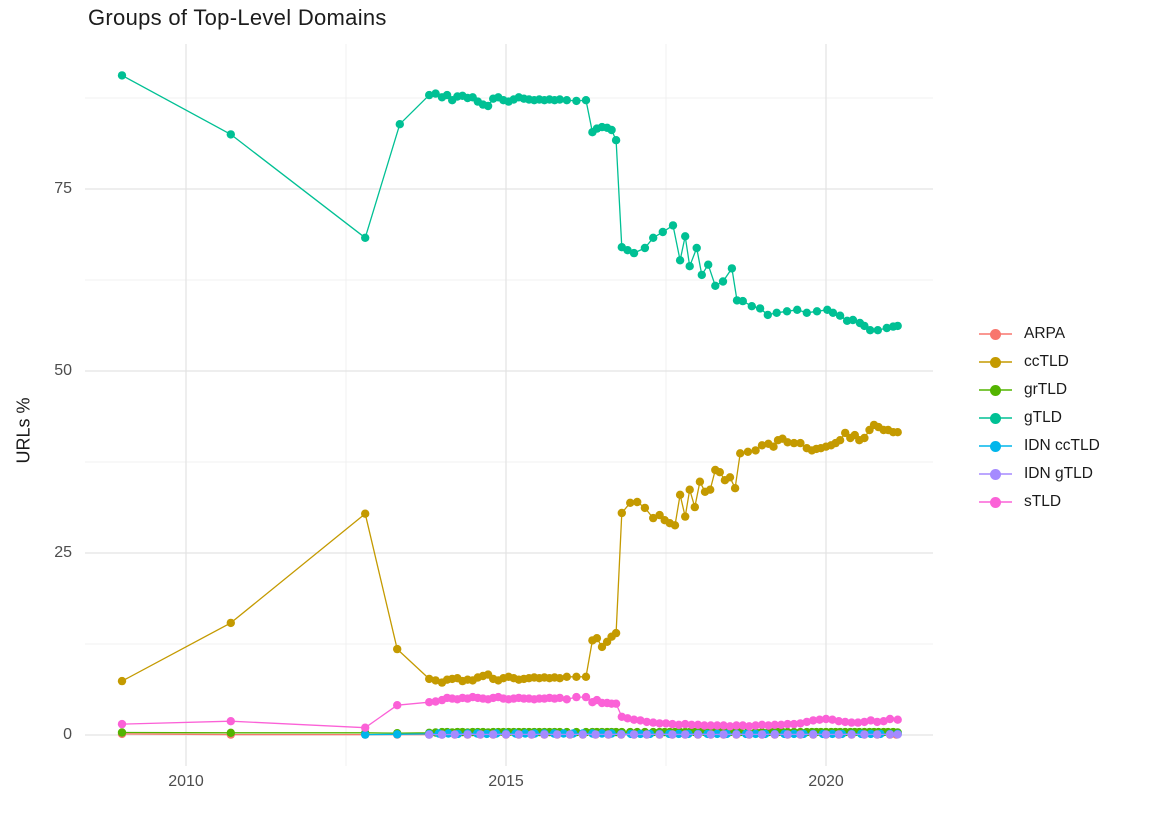  Describe the element at coordinates (506, 781) in the screenshot. I see `x-tick-label: 2015` at that location.